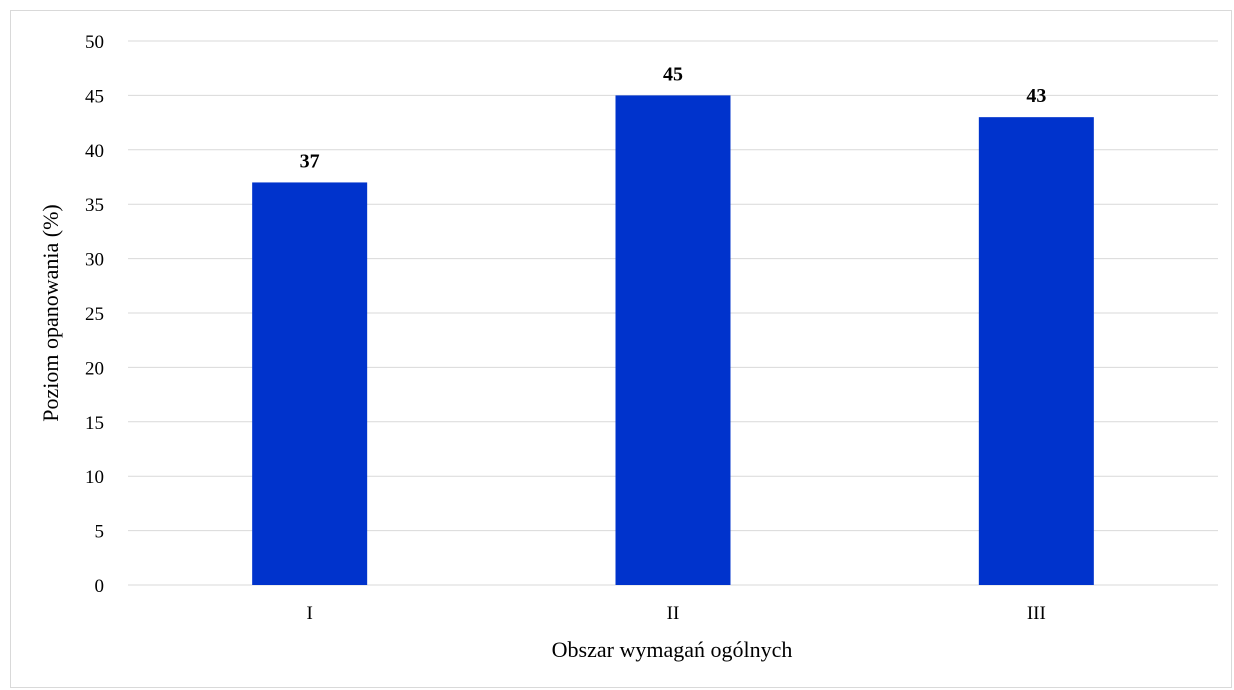 This screenshot has width=1234, height=690. I want to click on data-label: 45, so click(673, 74).